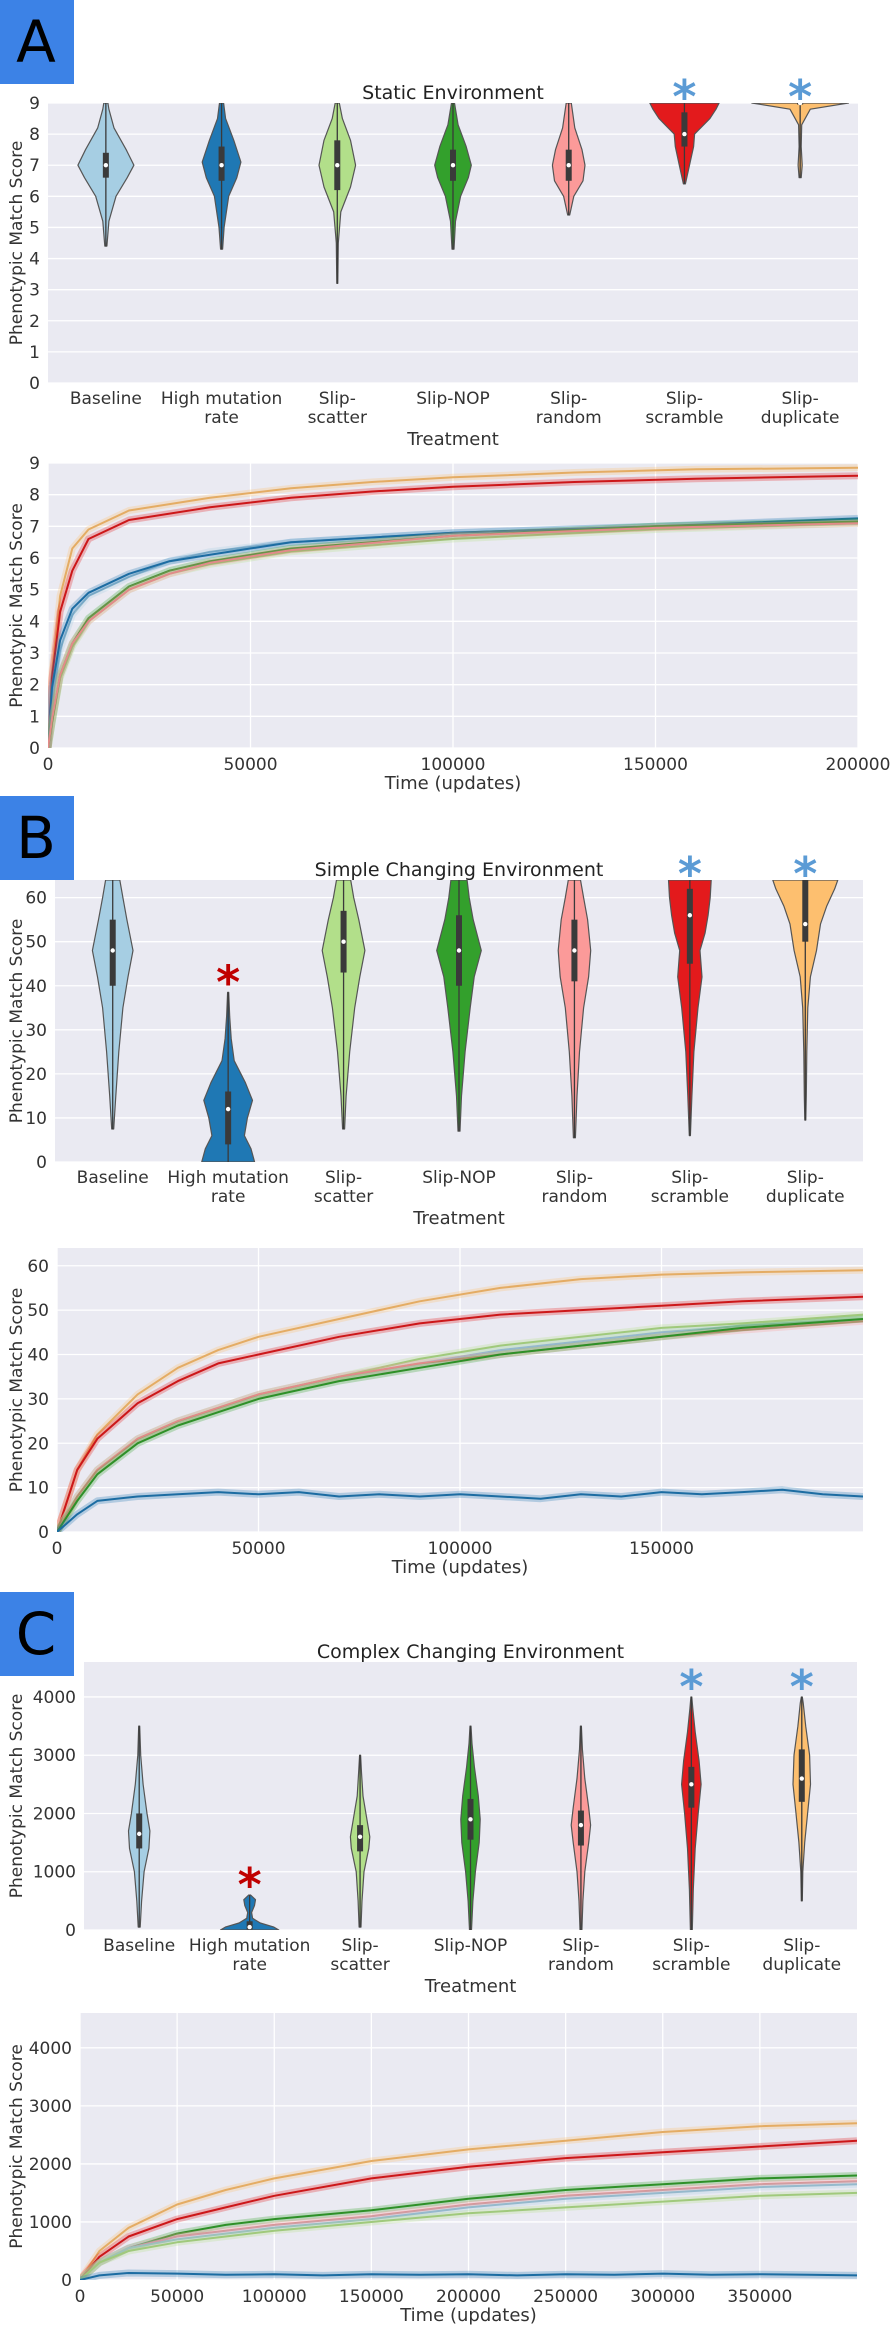 The height and width of the screenshot is (2347, 893). I want to click on y-tick-label: 40, so click(36, 987).